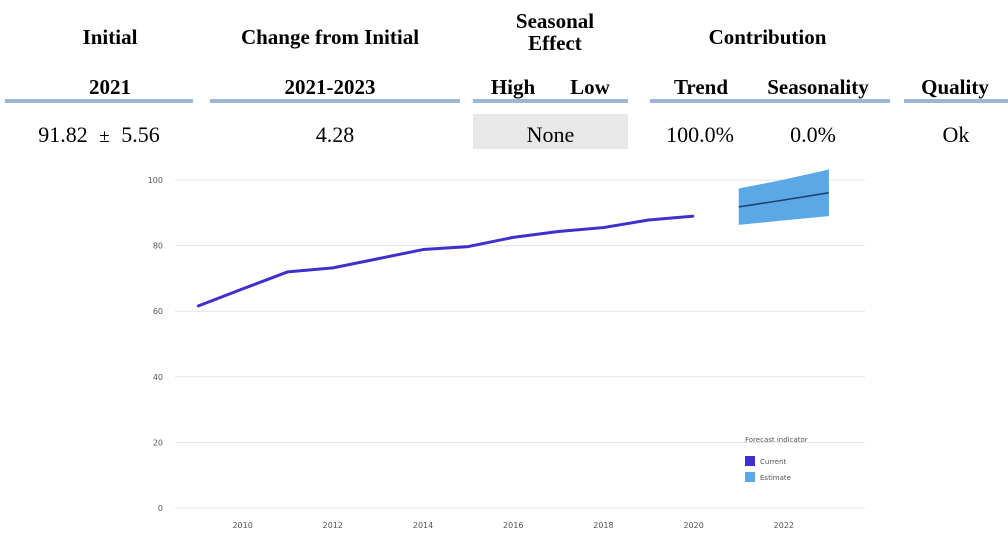  Describe the element at coordinates (648, 220) in the screenshot. I see `current-point-2019` at that location.